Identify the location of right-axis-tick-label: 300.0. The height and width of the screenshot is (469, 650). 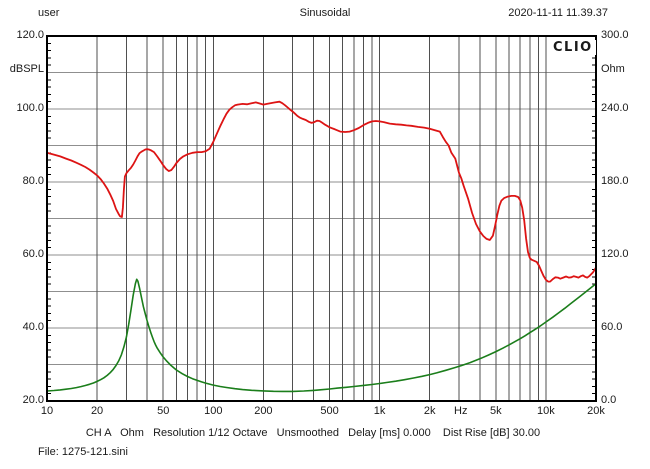
(615, 35).